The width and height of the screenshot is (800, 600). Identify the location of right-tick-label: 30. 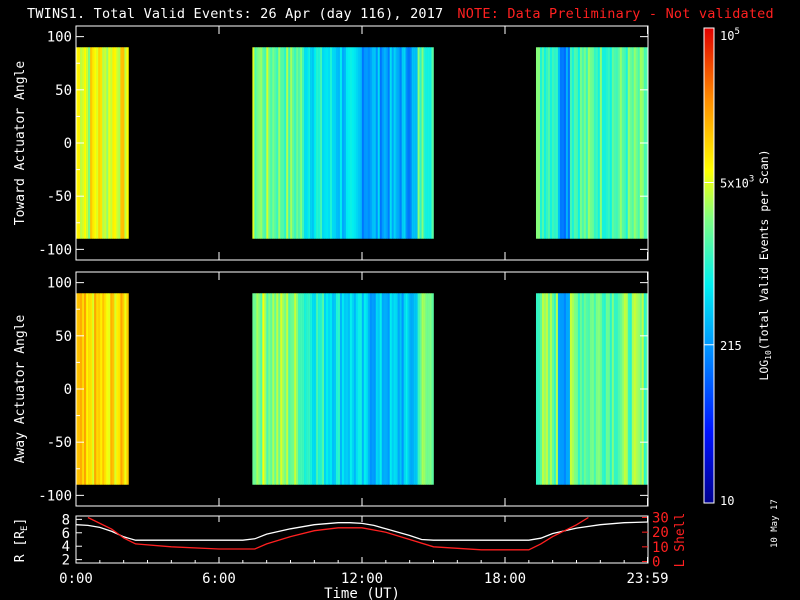
(660, 518).